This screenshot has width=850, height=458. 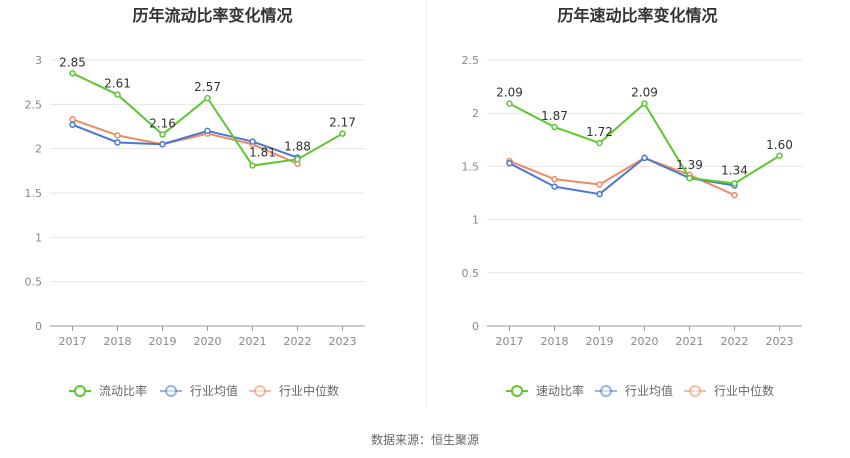 I want to click on data-label: 2.16, so click(x=162, y=123).